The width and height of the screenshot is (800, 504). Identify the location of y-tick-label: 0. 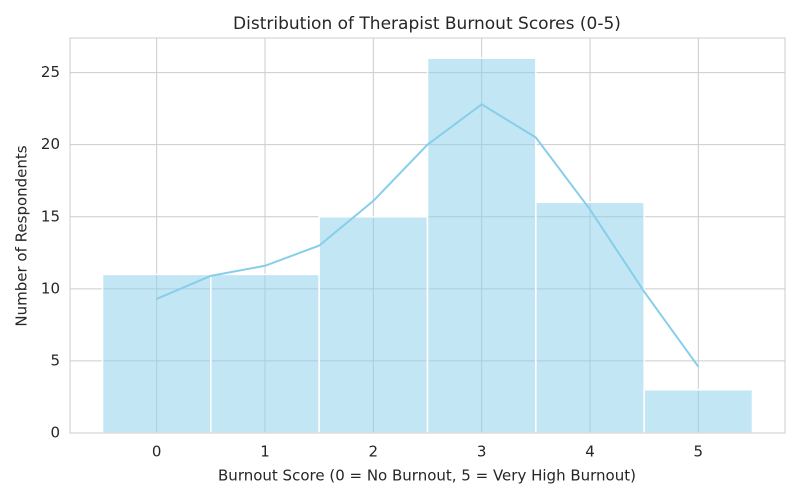
(55, 433).